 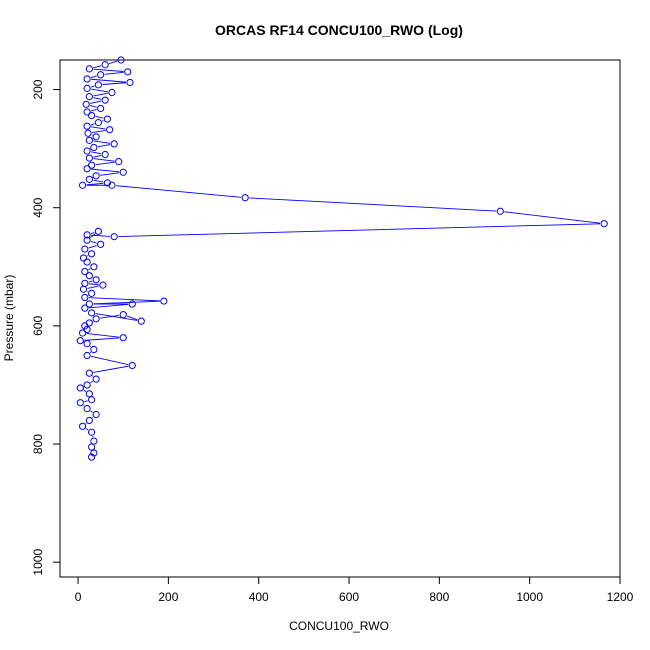 I want to click on y-tick-label: 800, so click(x=38, y=444).